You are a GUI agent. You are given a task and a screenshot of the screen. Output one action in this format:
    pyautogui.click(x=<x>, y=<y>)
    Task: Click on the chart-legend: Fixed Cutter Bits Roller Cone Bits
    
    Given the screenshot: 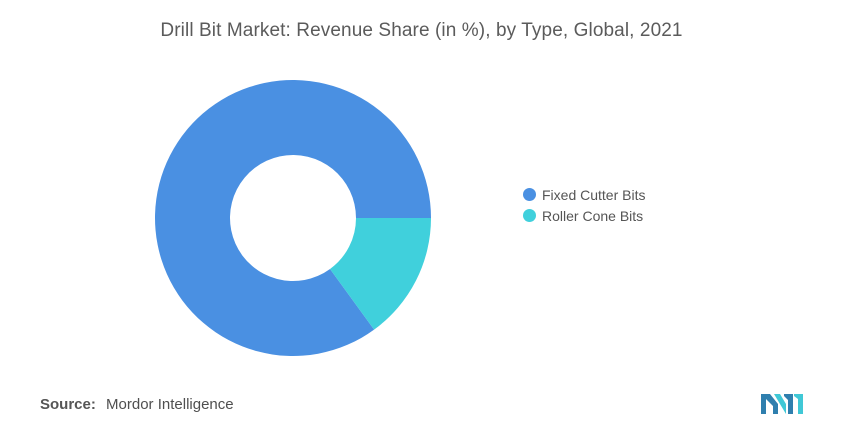 What is the action you would take?
    pyautogui.click(x=584, y=205)
    